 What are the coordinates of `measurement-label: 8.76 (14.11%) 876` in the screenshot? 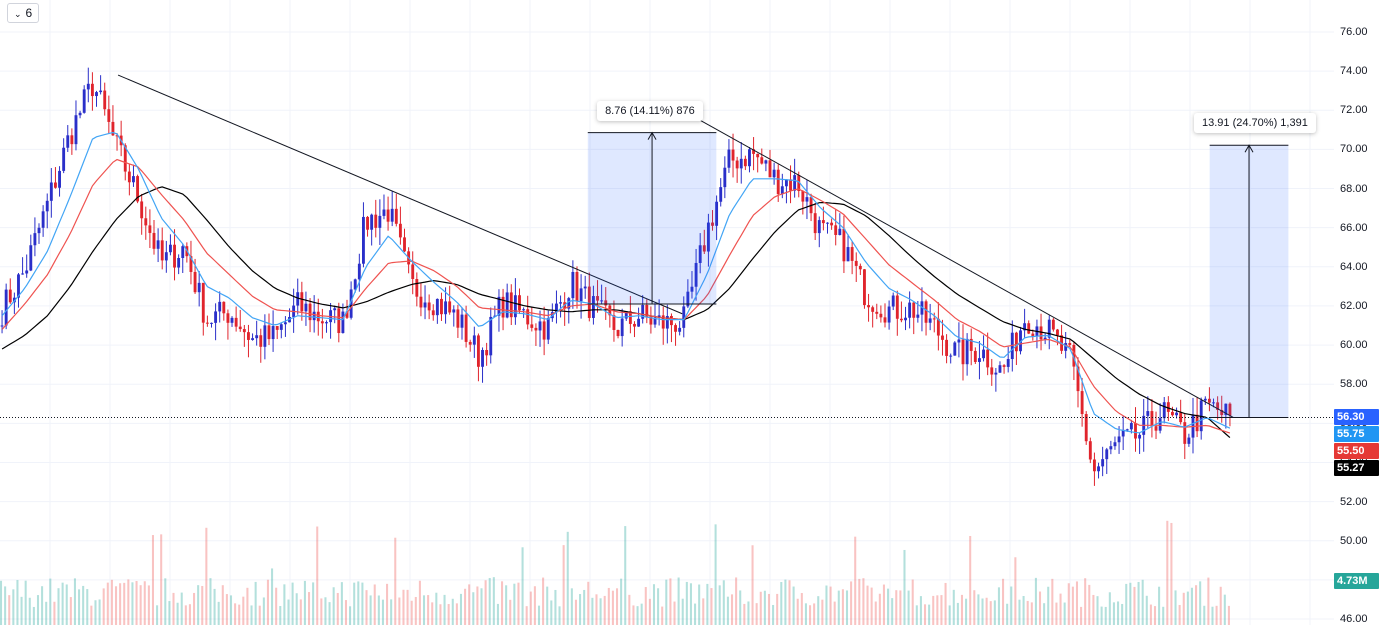 It's located at (650, 110).